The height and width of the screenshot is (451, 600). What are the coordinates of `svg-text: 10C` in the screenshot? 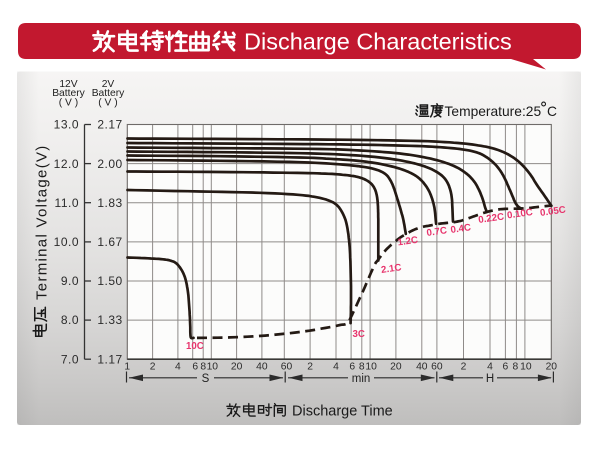 It's located at (195, 346).